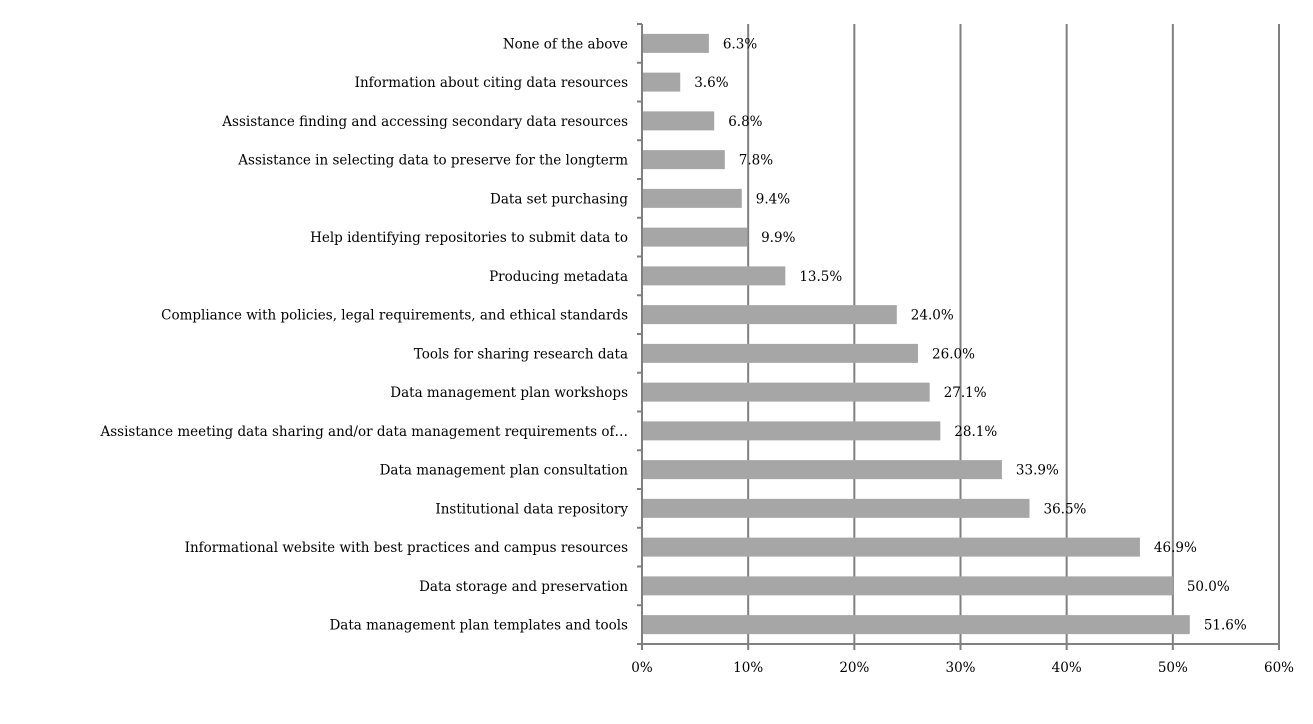 Image resolution: width=1313 pixels, height=724 pixels. What do you see at coordinates (773, 199) in the screenshot?
I see `data-label: 9.4%` at bounding box center [773, 199].